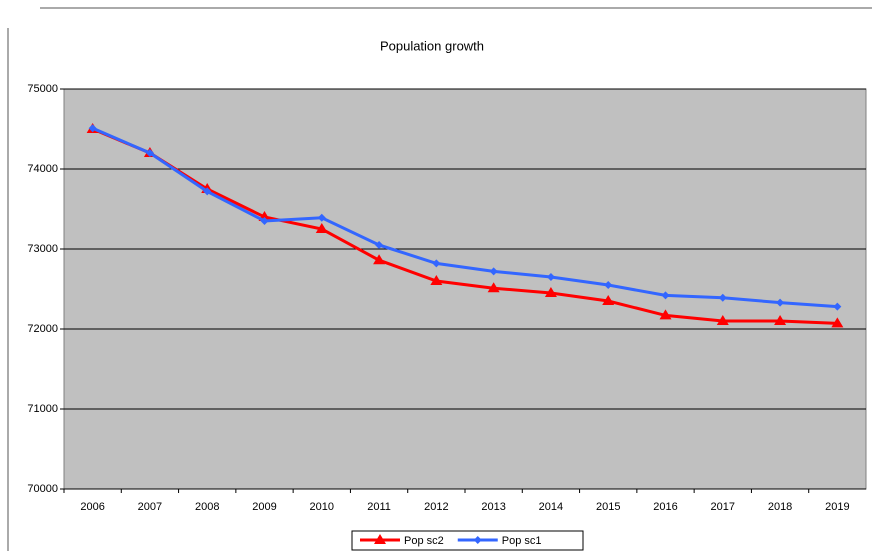 The width and height of the screenshot is (876, 551). Describe the element at coordinates (436, 507) in the screenshot. I see `x-tick-label: 2012` at that location.